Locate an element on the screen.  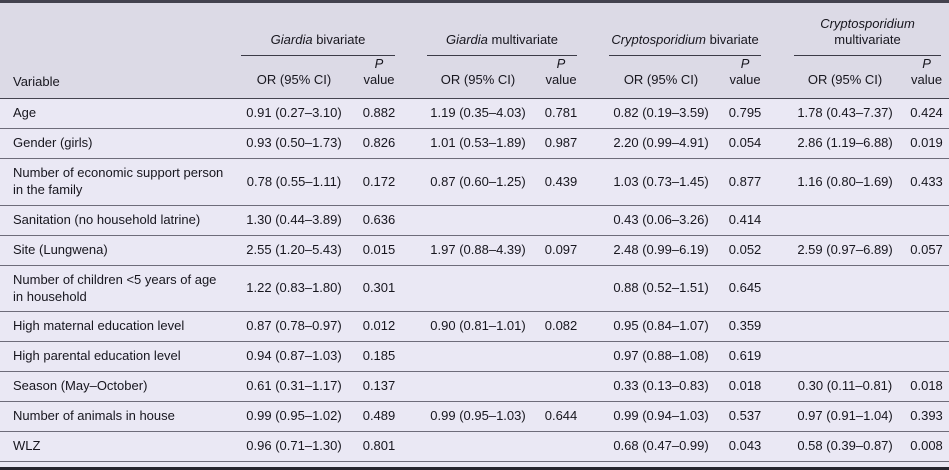
or-cell: 1.03 (1.00–1.07) is located at coordinates (661, 463).